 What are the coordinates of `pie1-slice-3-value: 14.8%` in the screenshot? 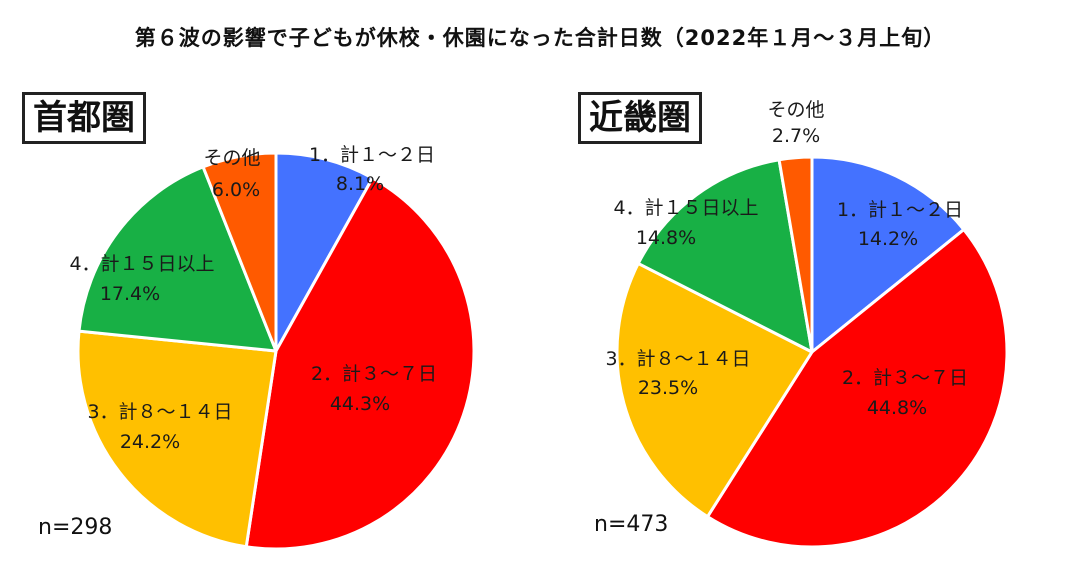 It's located at (666, 238).